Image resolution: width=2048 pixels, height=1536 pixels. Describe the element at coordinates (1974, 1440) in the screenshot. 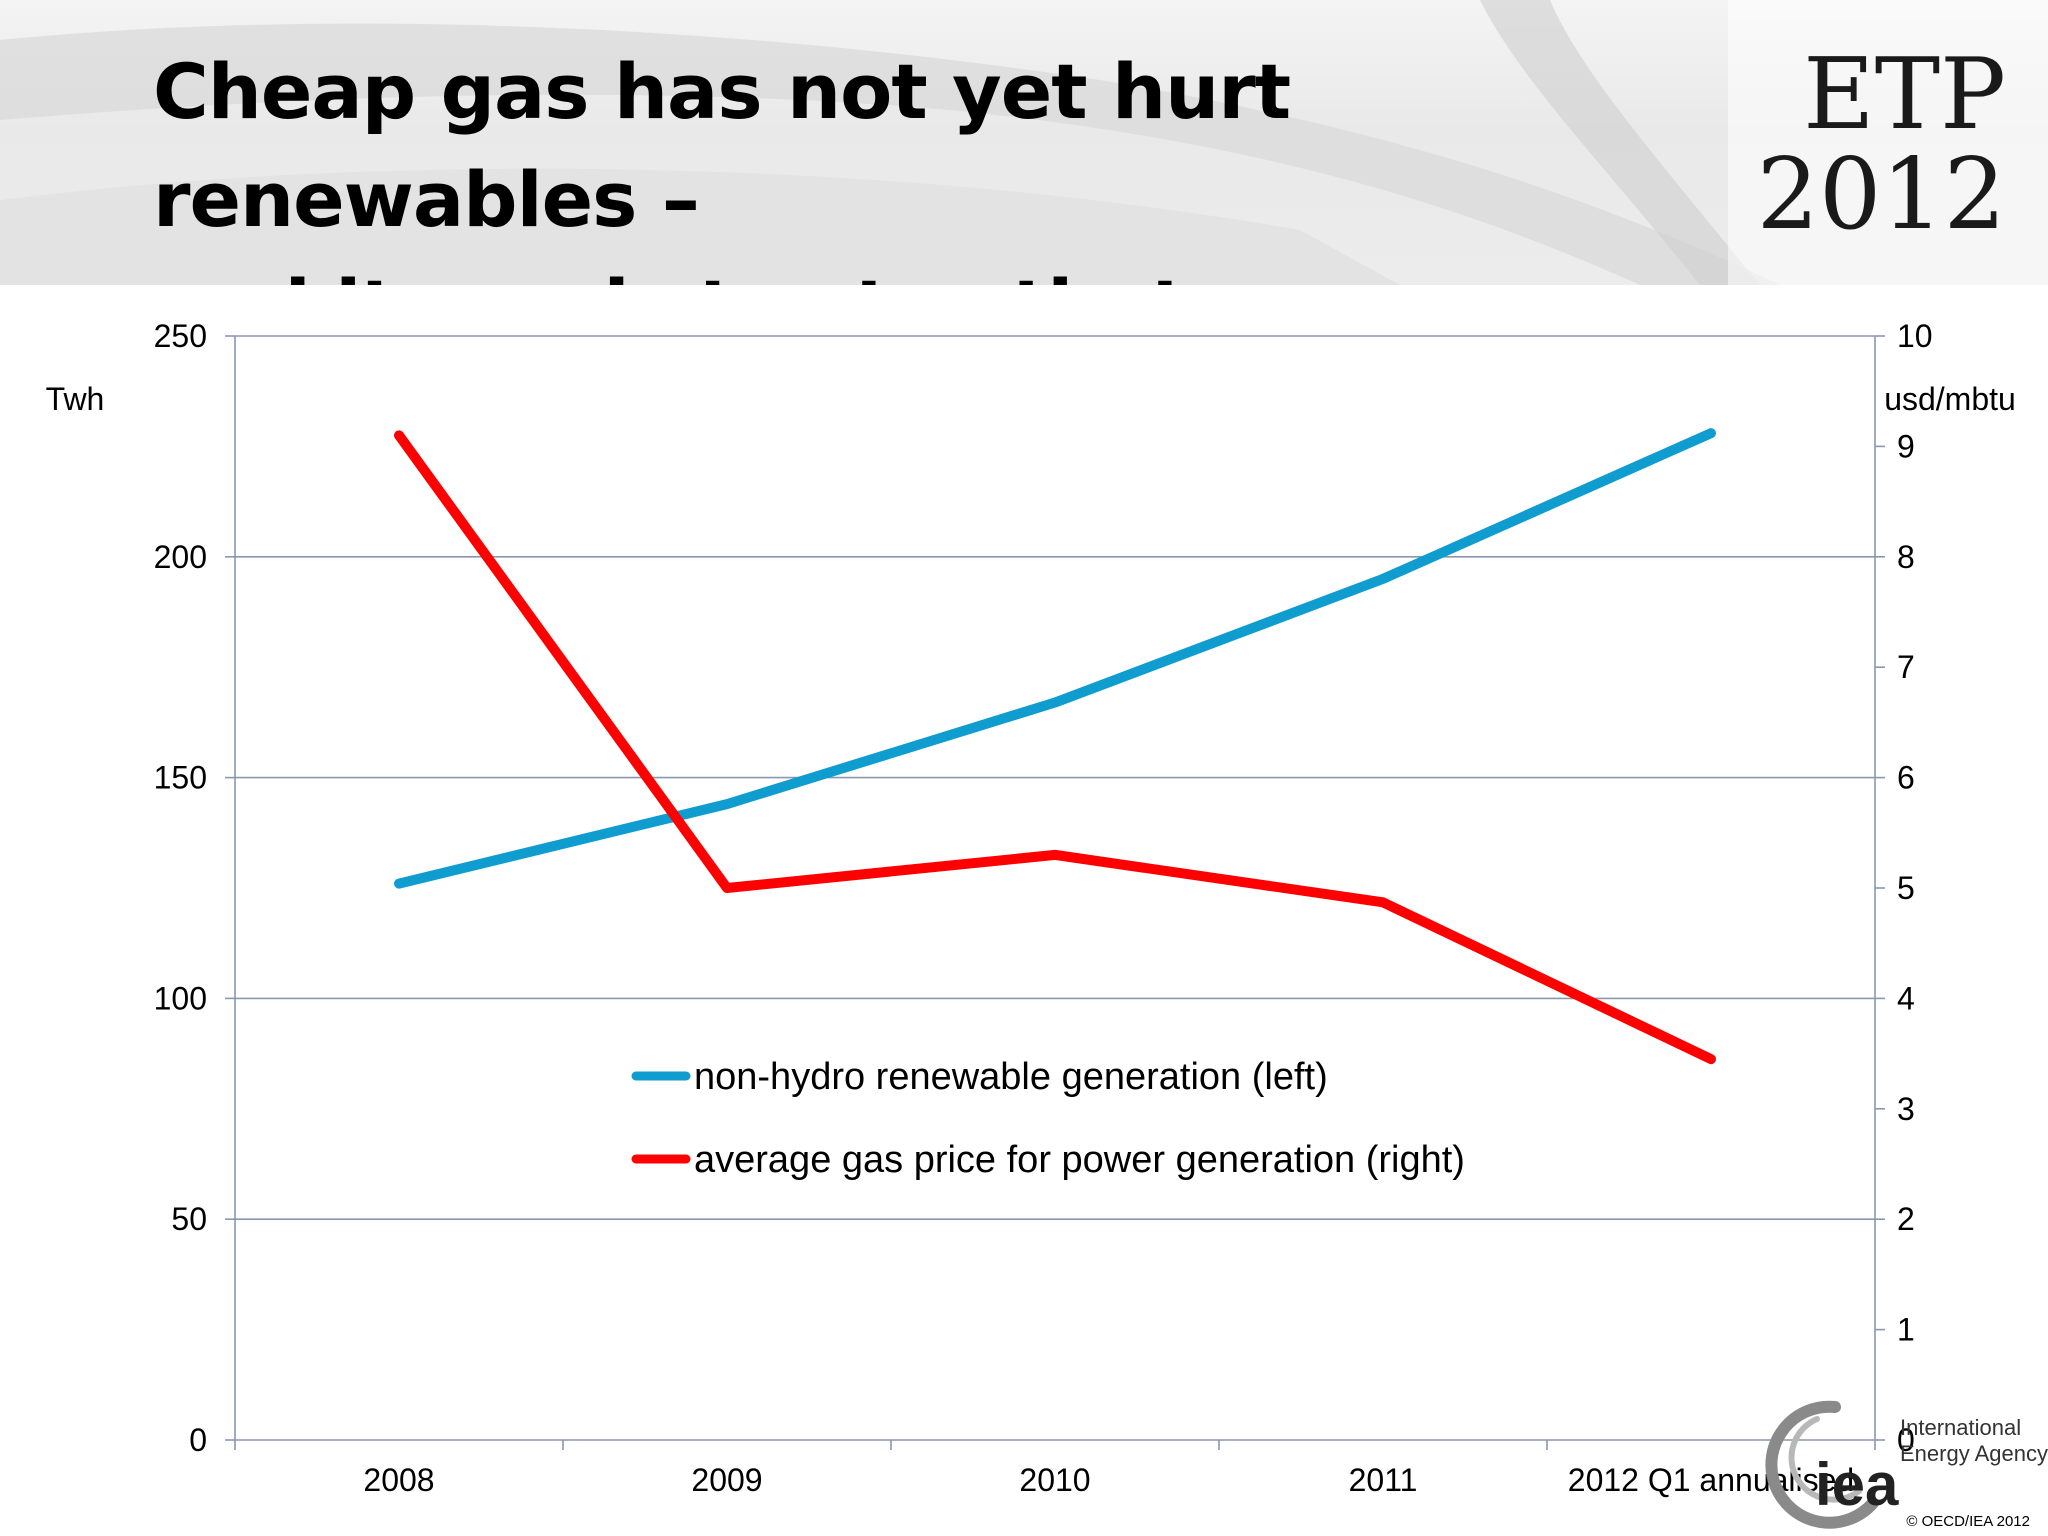

I see `iea-org-name: International Energy Agency` at that location.